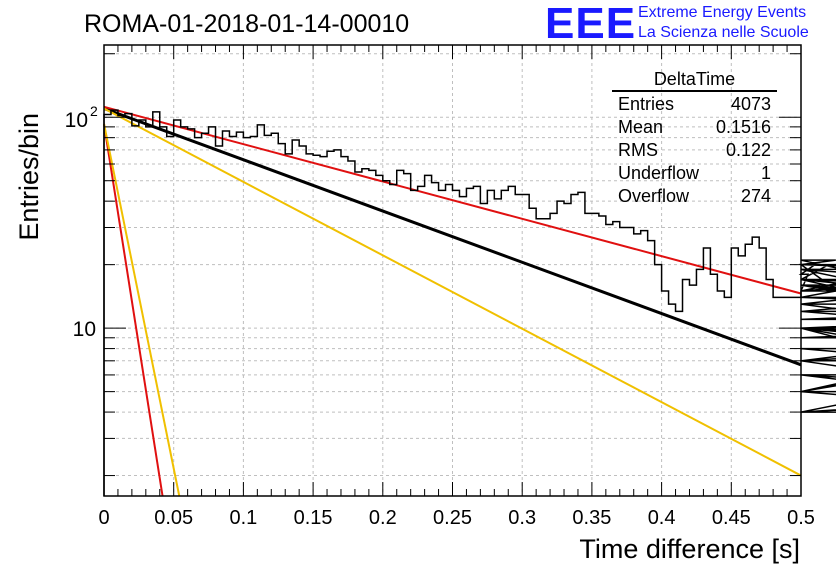 Image resolution: width=836 pixels, height=572 pixels. I want to click on y-tick-label-exponent: 2, so click(94, 111).